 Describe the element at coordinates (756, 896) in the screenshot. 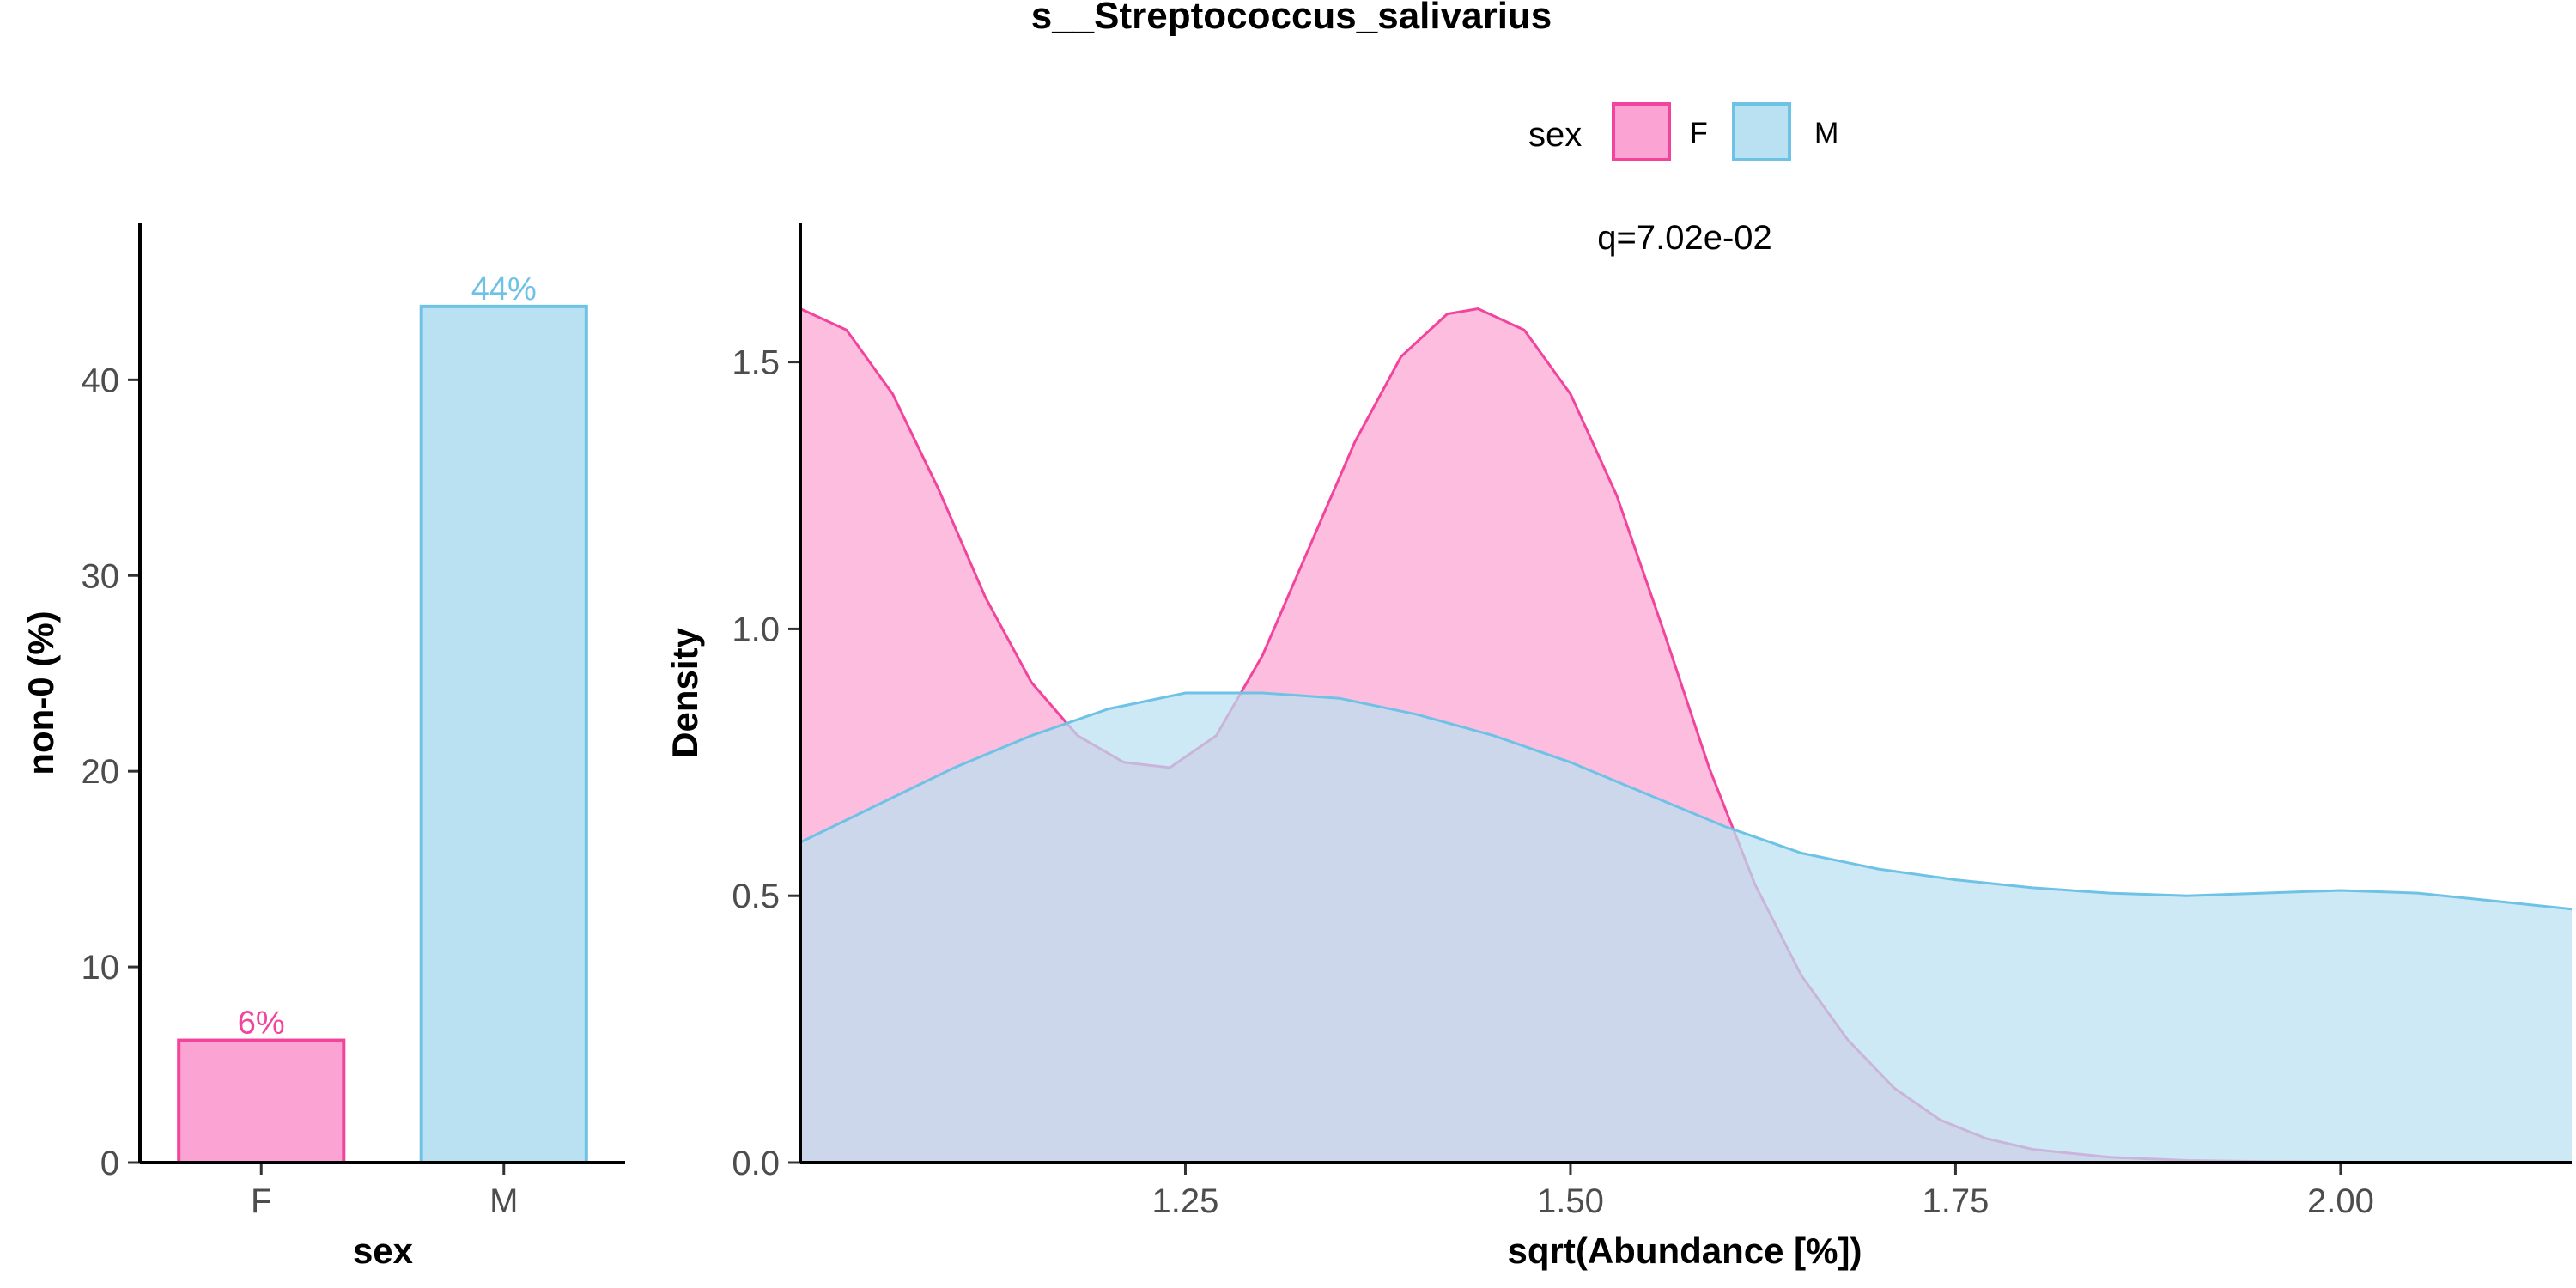

I see `density-y-tick-label: 0.5` at that location.